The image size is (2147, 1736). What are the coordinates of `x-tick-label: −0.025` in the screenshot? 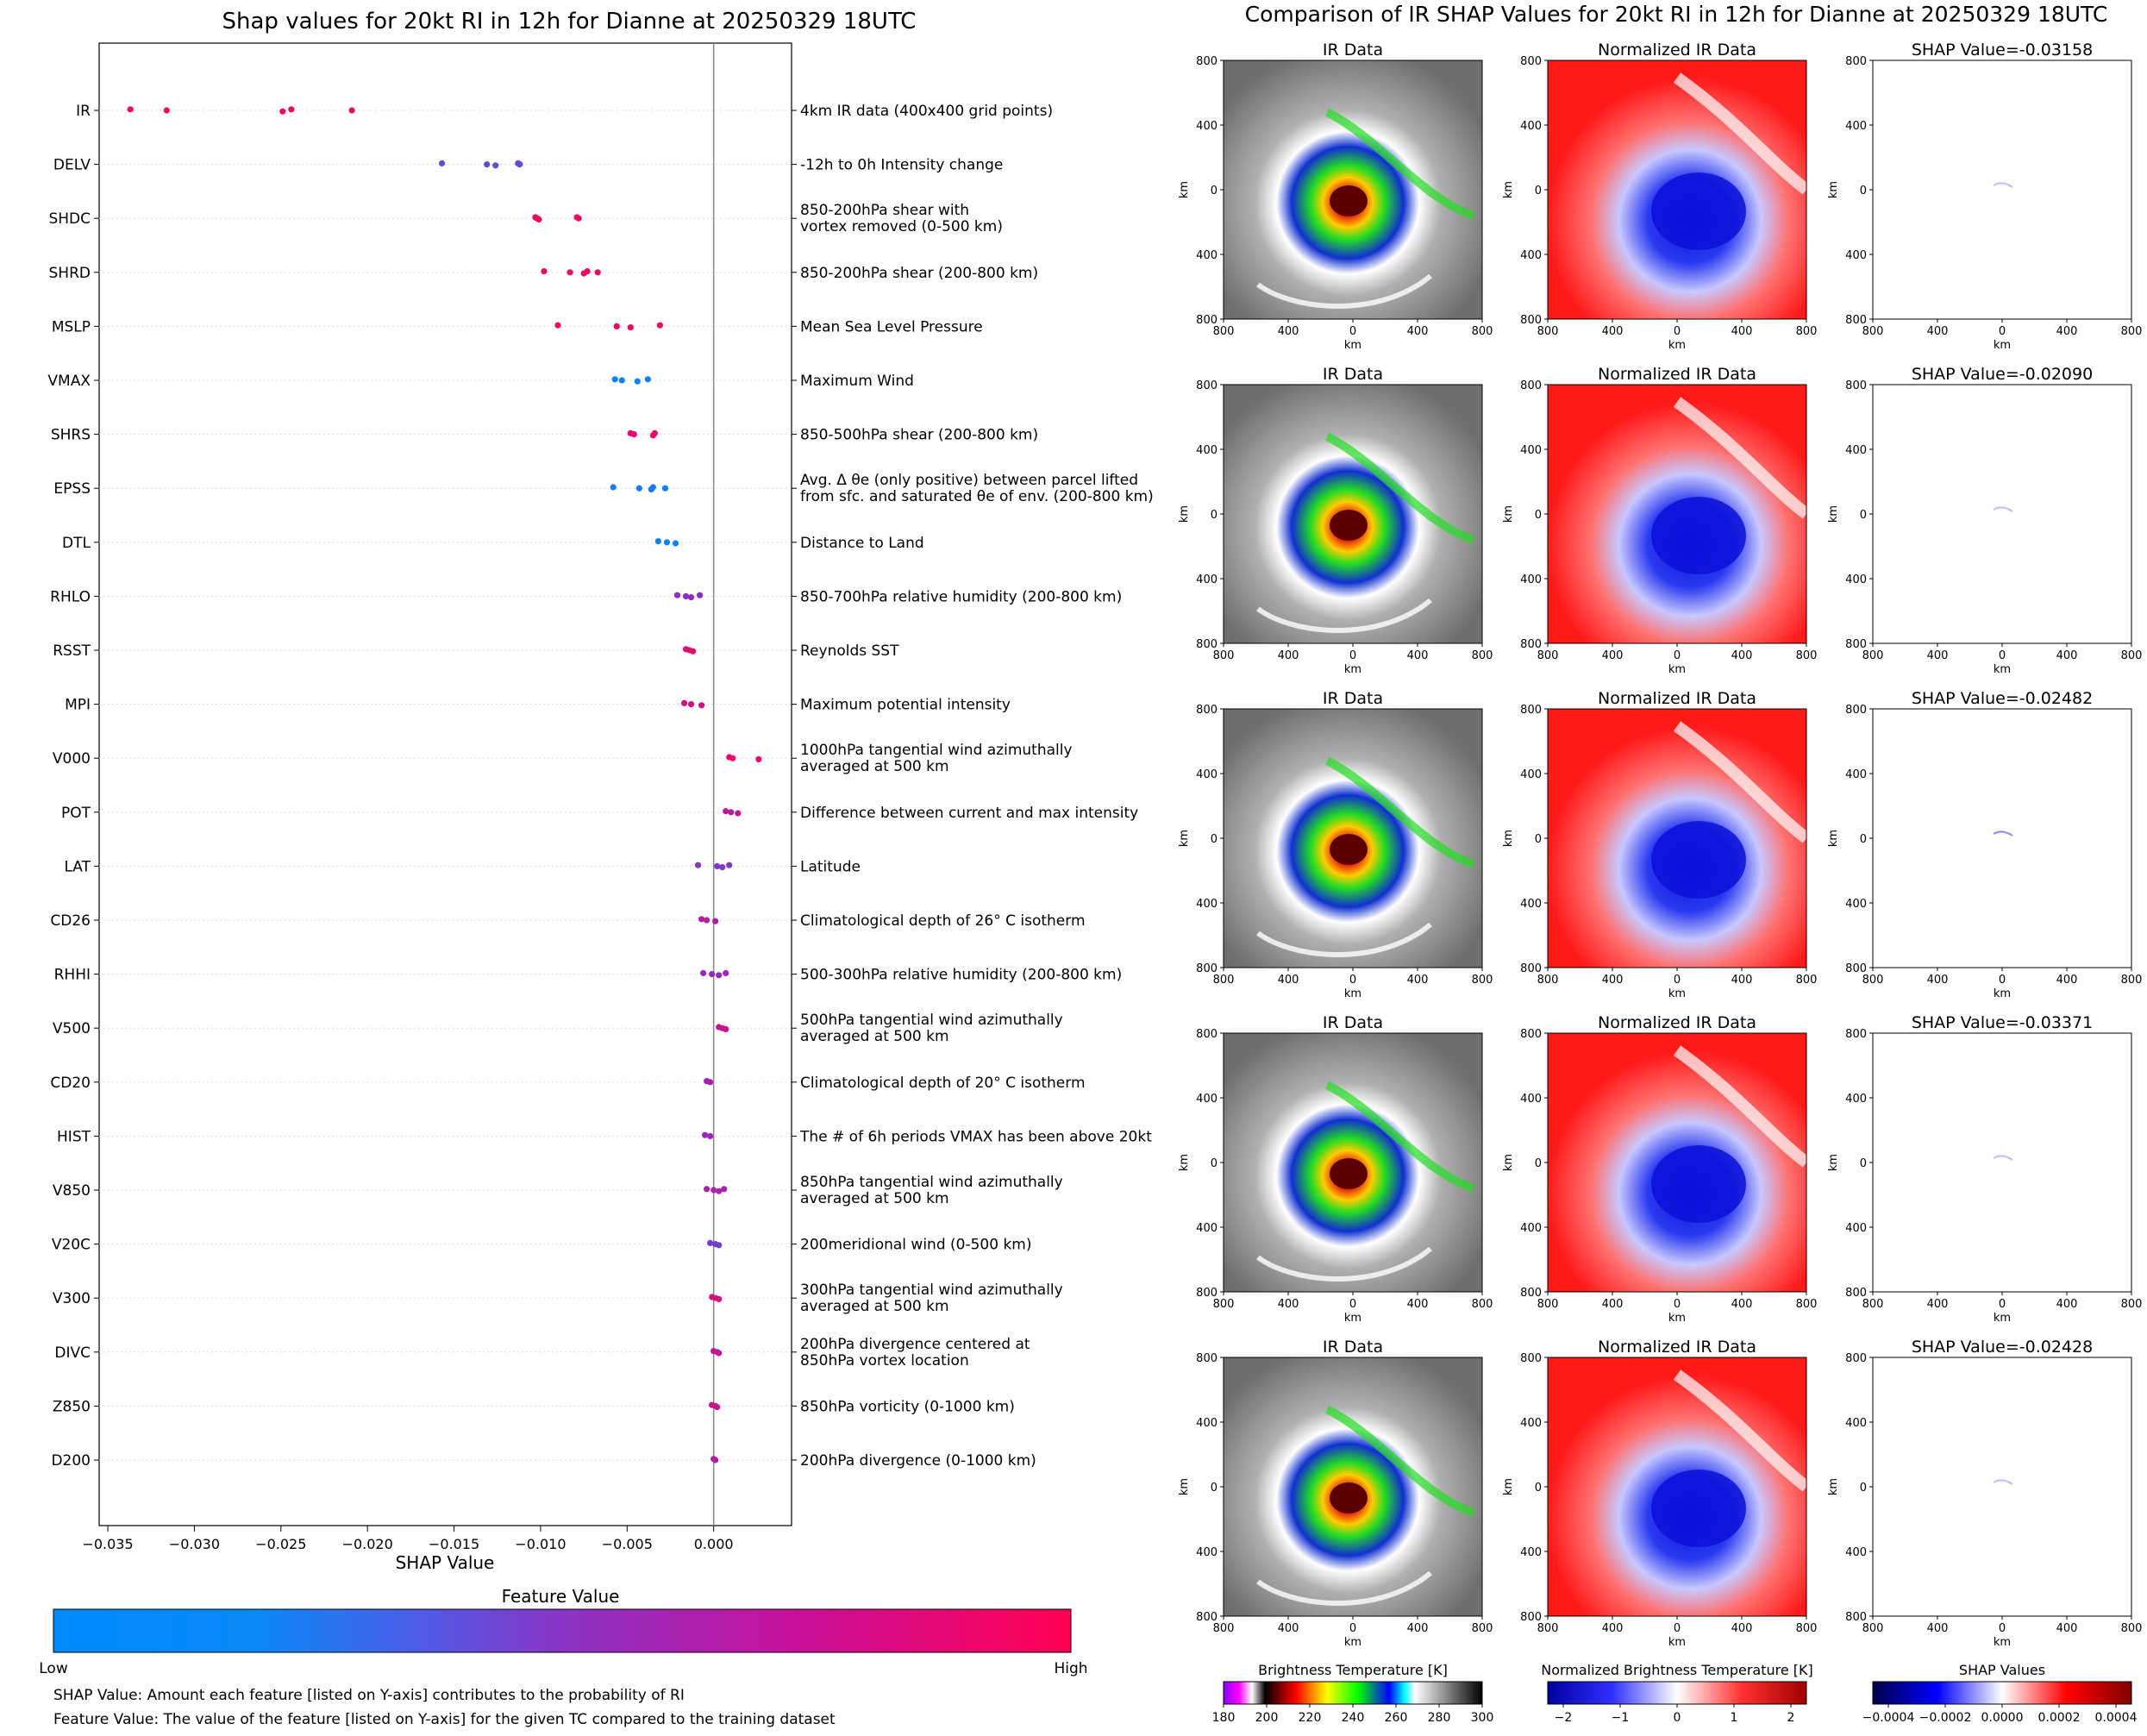 It's located at (280, 1544).